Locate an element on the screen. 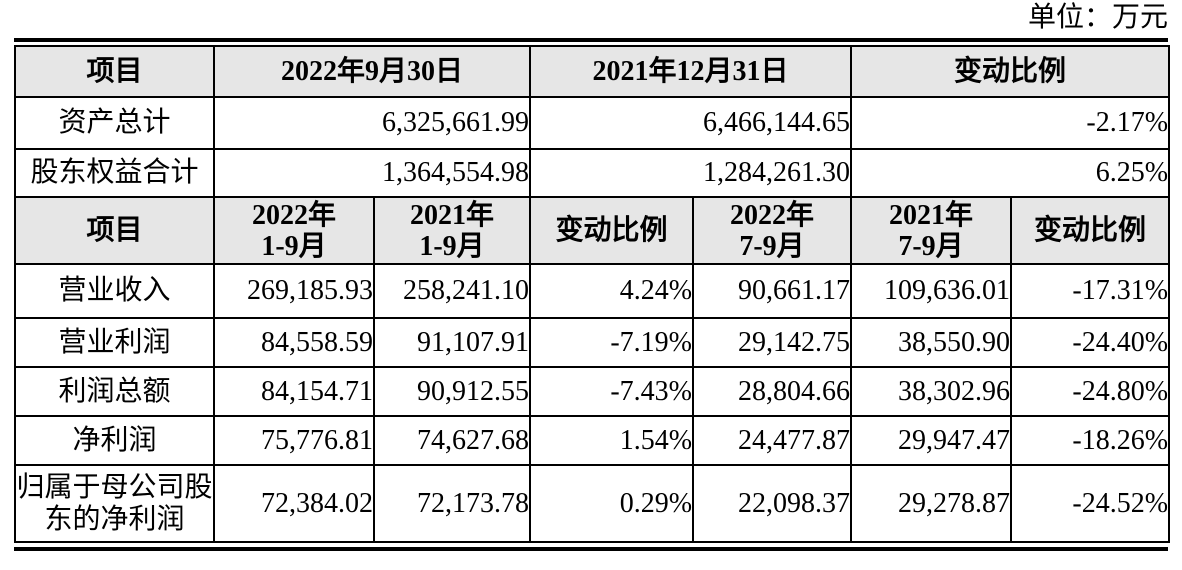 The width and height of the screenshot is (1182, 570). row-label: 归属于母公司股 东的净利润 is located at coordinates (114, 503).